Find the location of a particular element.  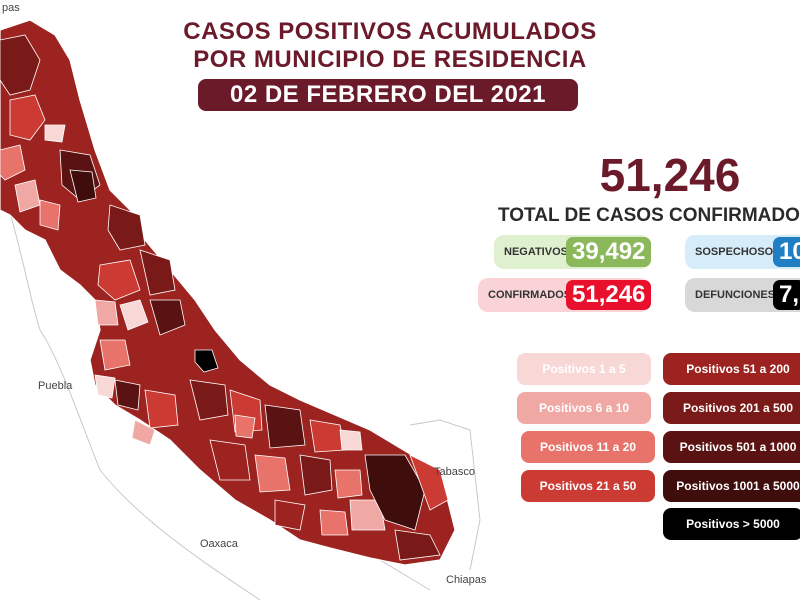

defunciones-value: 7, is located at coordinates (786, 295).